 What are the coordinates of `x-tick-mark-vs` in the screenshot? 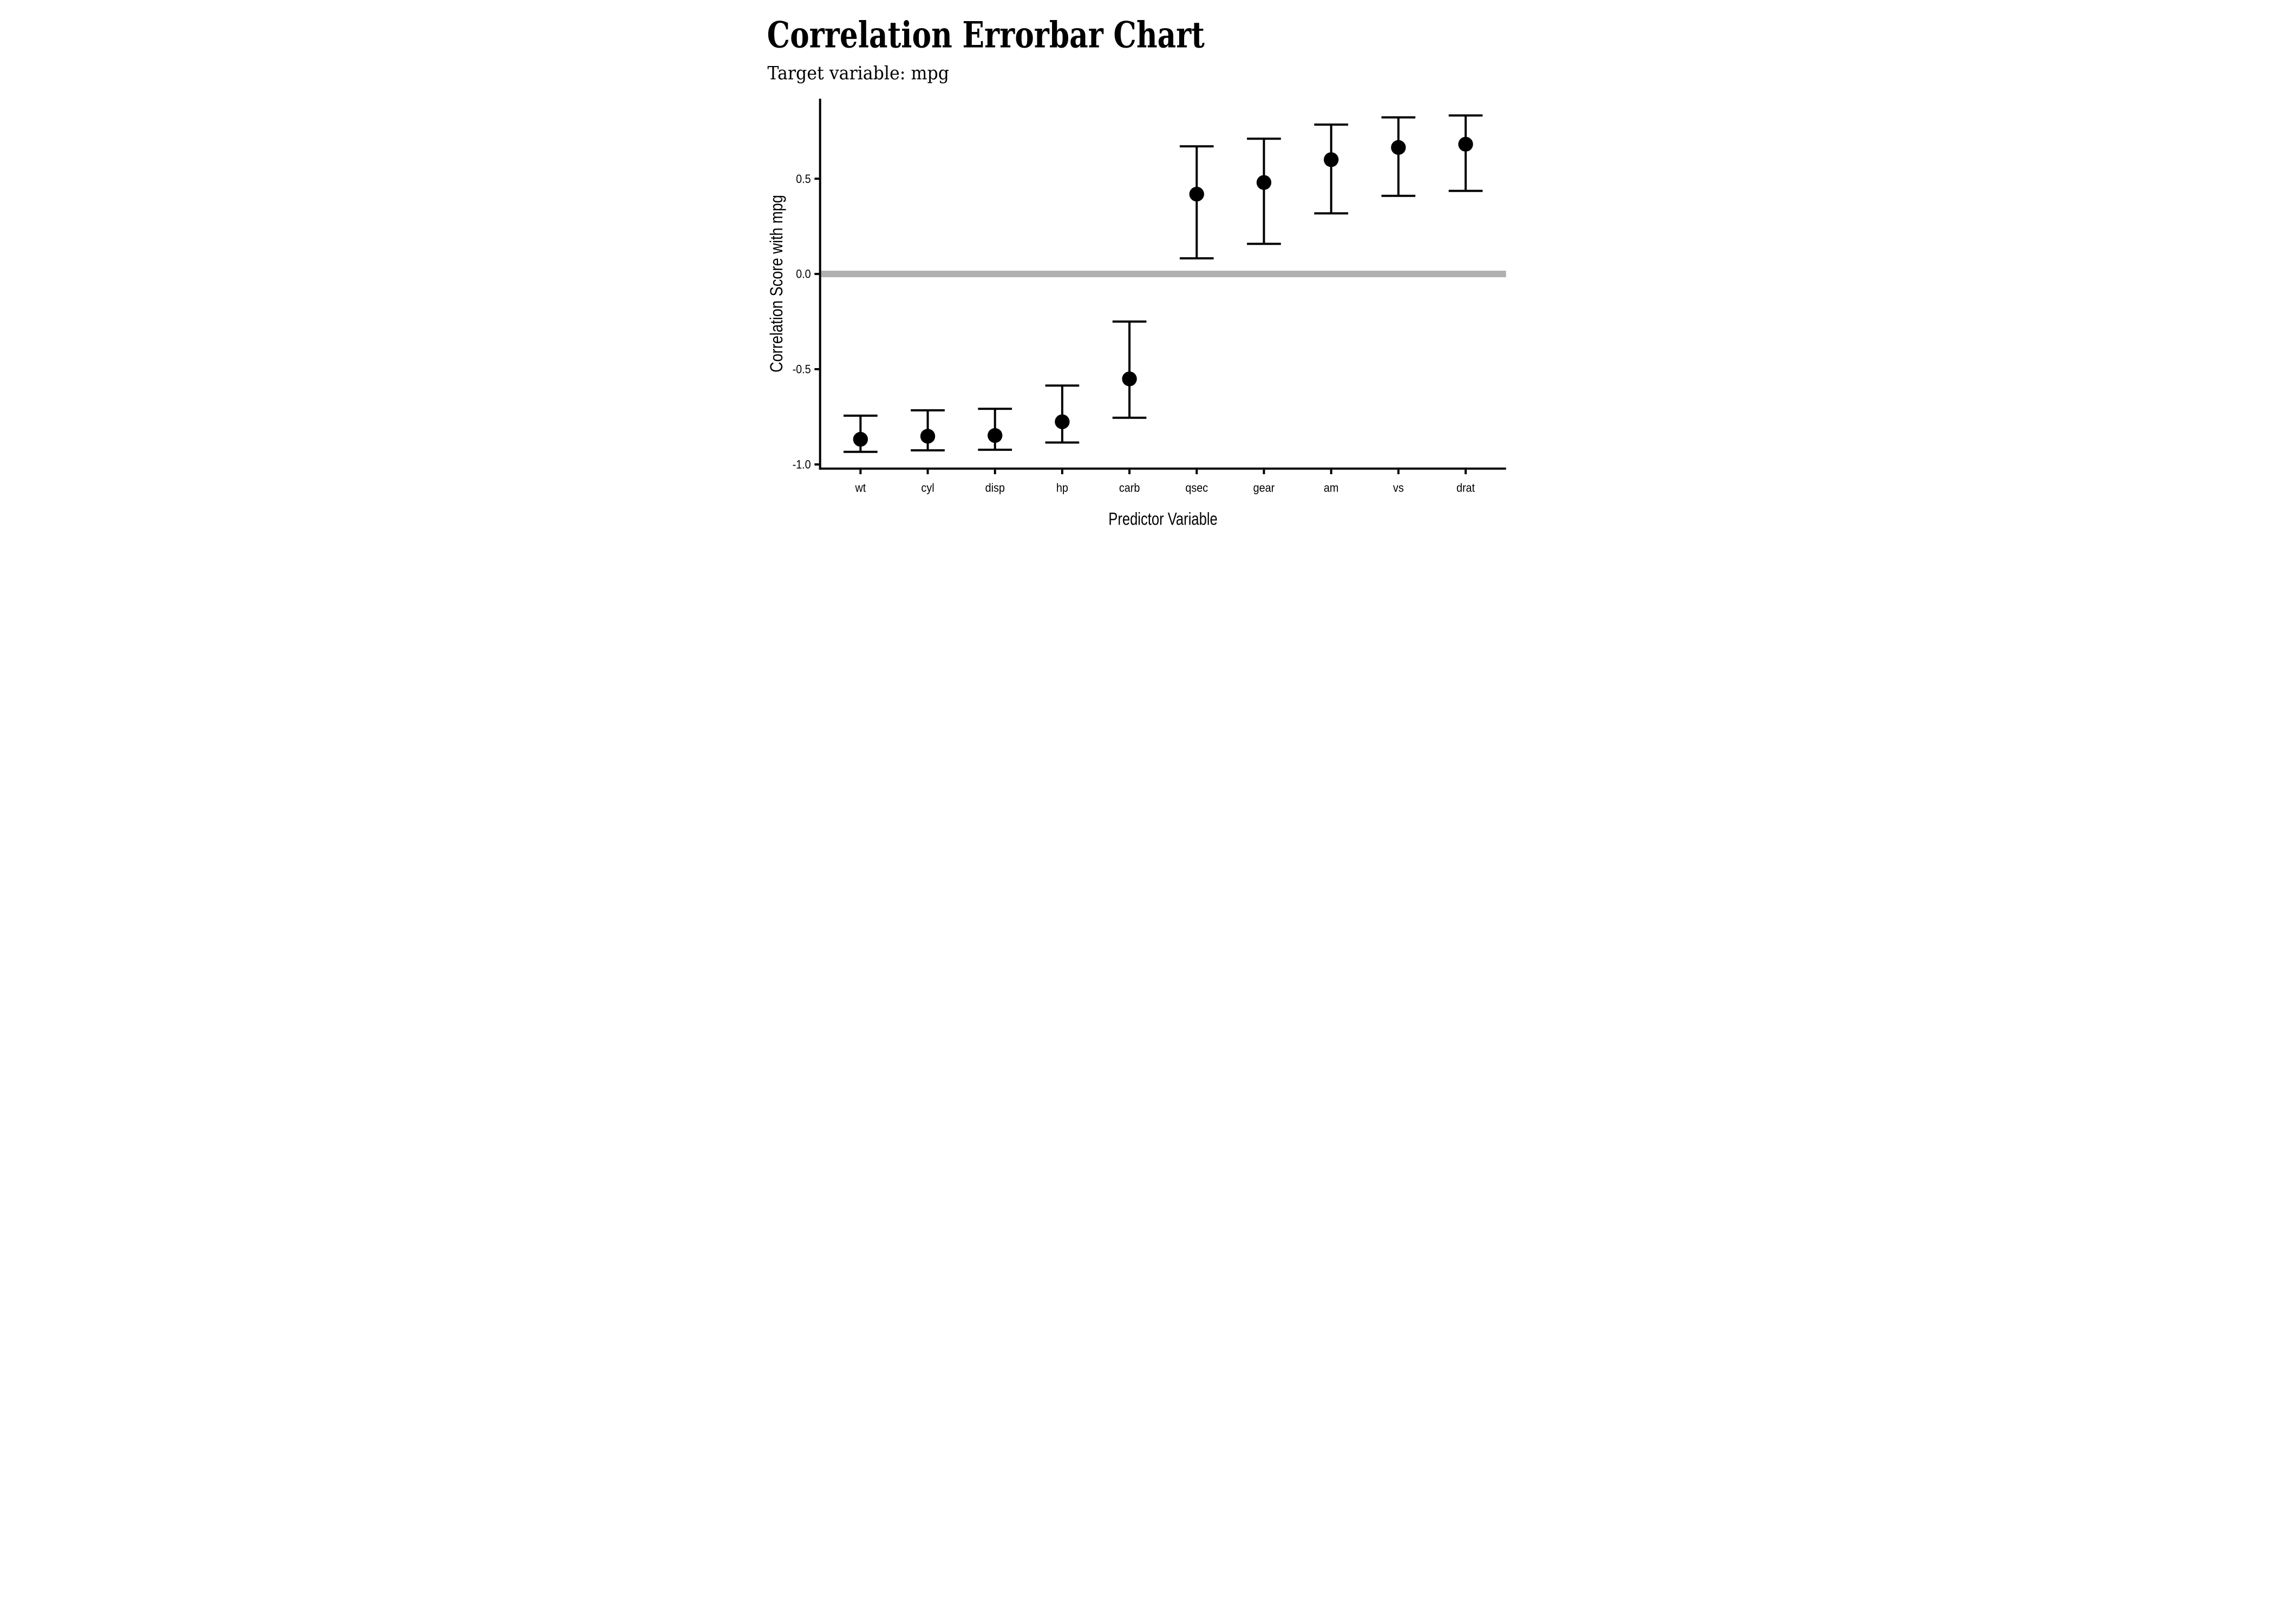 It's located at (1399, 471).